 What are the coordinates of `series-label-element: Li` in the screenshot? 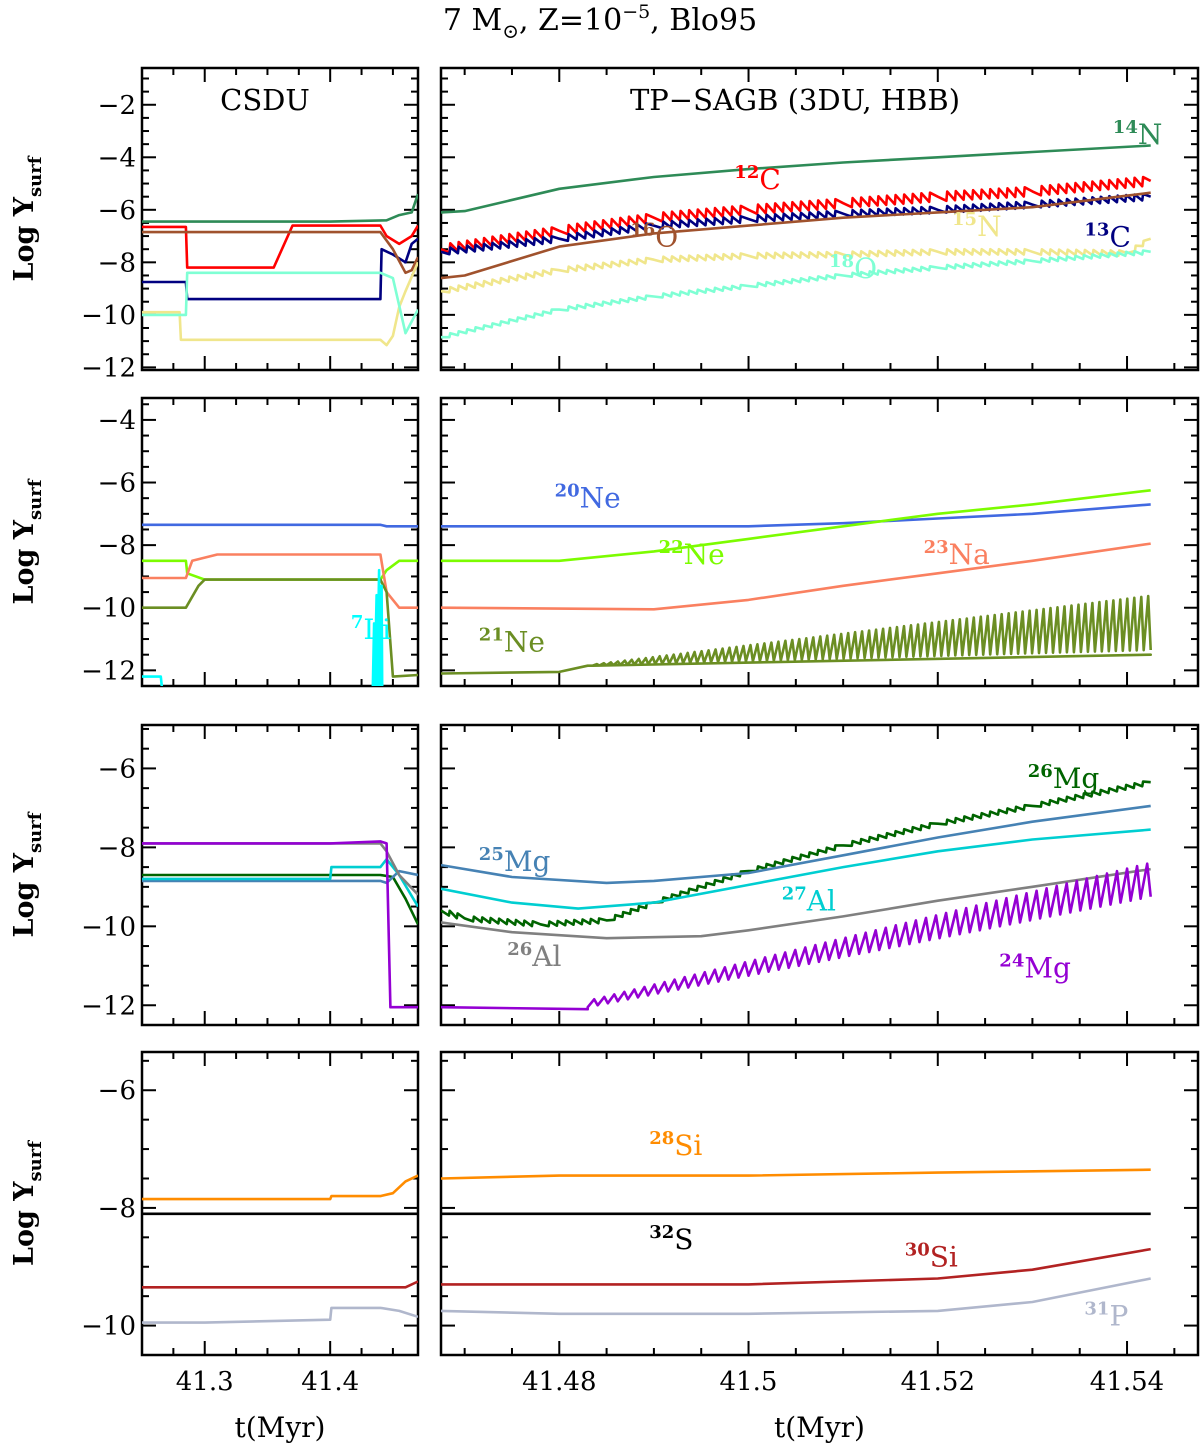 It's located at (377, 629).